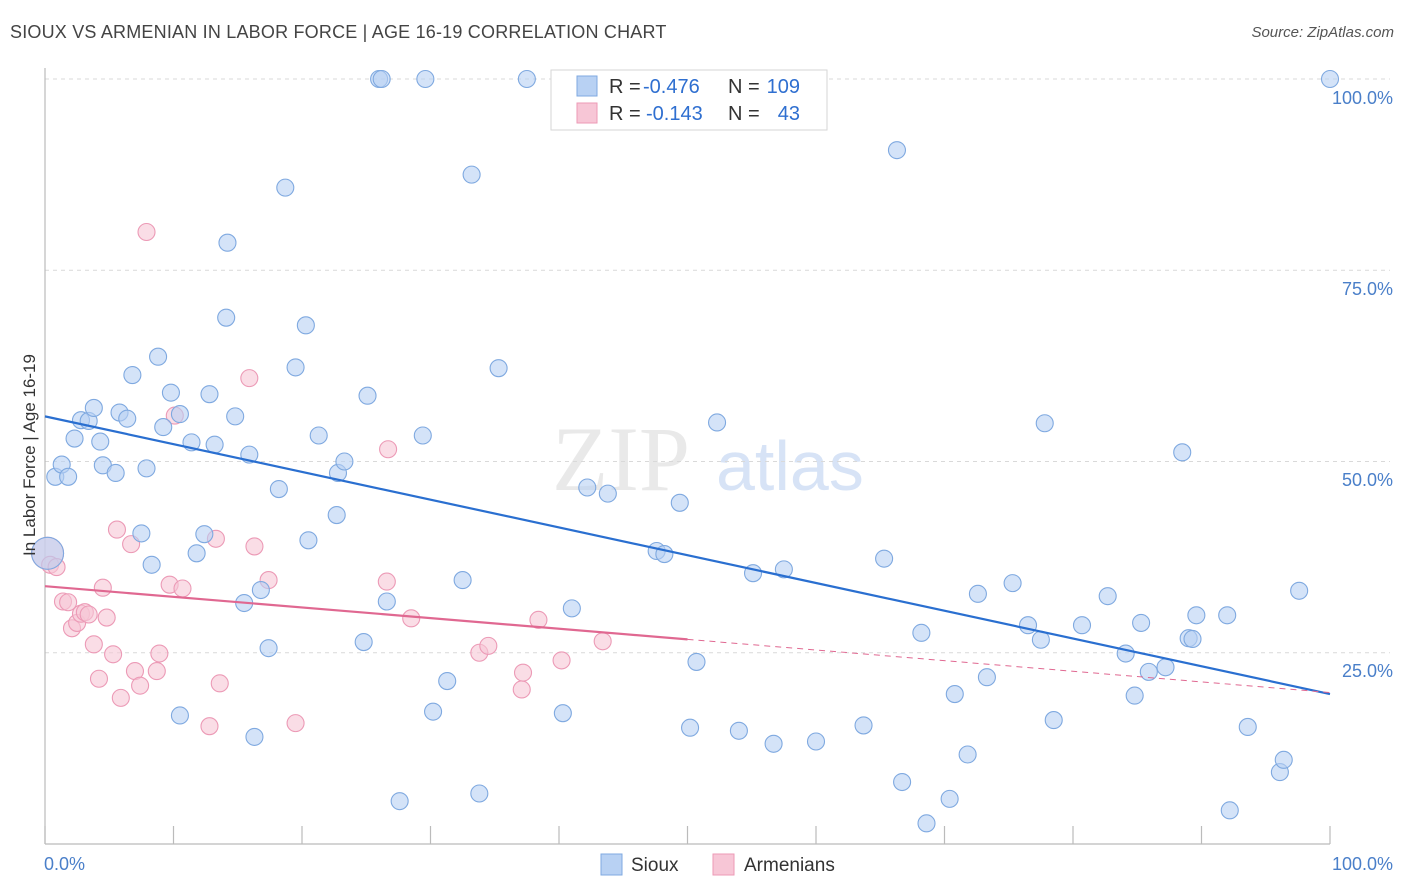 The width and height of the screenshot is (1406, 892). Describe the element at coordinates (29, 455) in the screenshot. I see `y-axis-title: In Labor Force | Age 16-19` at that location.